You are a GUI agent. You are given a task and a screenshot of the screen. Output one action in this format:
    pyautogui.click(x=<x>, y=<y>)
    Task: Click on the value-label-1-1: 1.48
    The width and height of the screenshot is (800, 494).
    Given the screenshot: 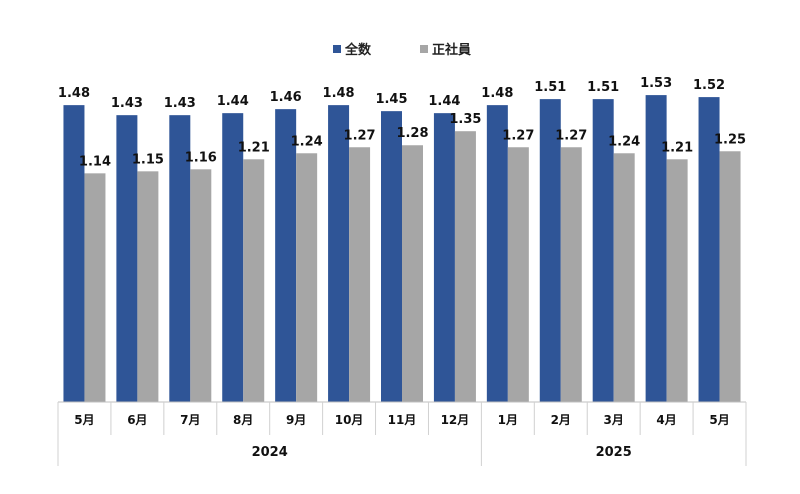 What is the action you would take?
    pyautogui.click(x=74, y=93)
    